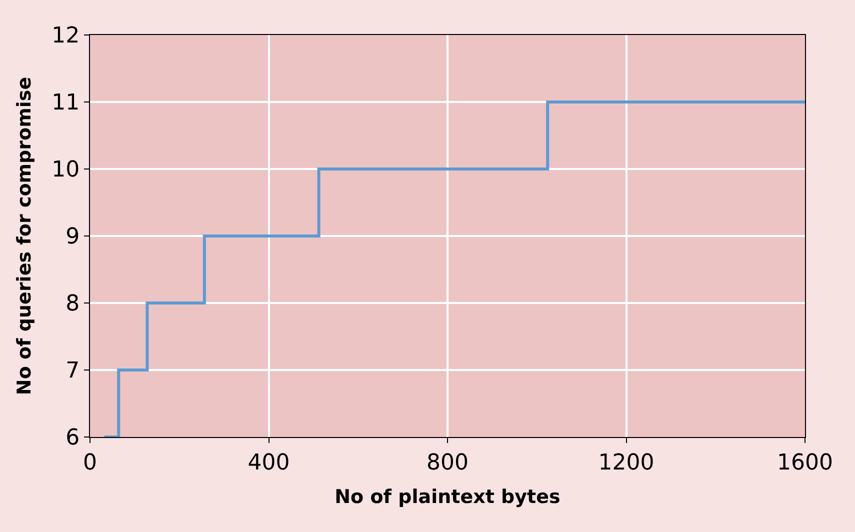 The width and height of the screenshot is (855, 532). What do you see at coordinates (626, 463) in the screenshot?
I see `x-tick-label: 1200` at bounding box center [626, 463].